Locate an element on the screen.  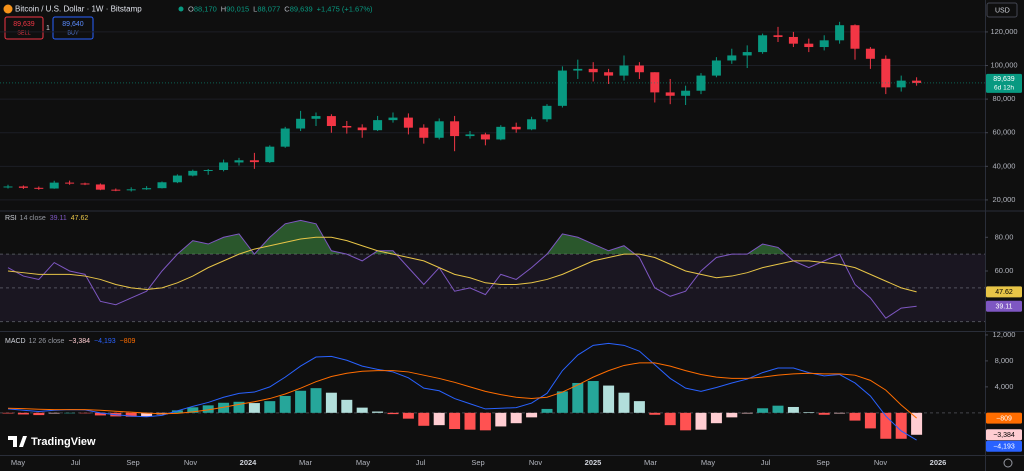
sell-price: 89,639 is located at coordinates (24, 24).